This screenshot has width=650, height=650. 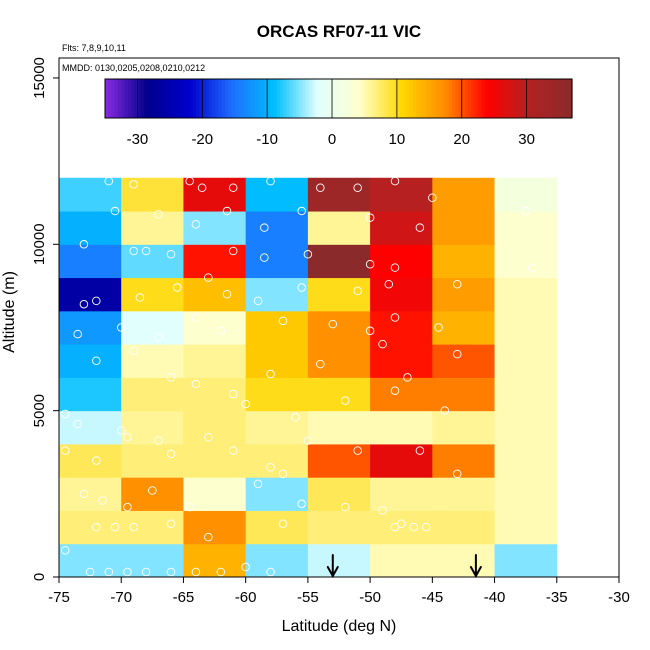 I want to click on x-tick-label: -65, so click(x=184, y=597).